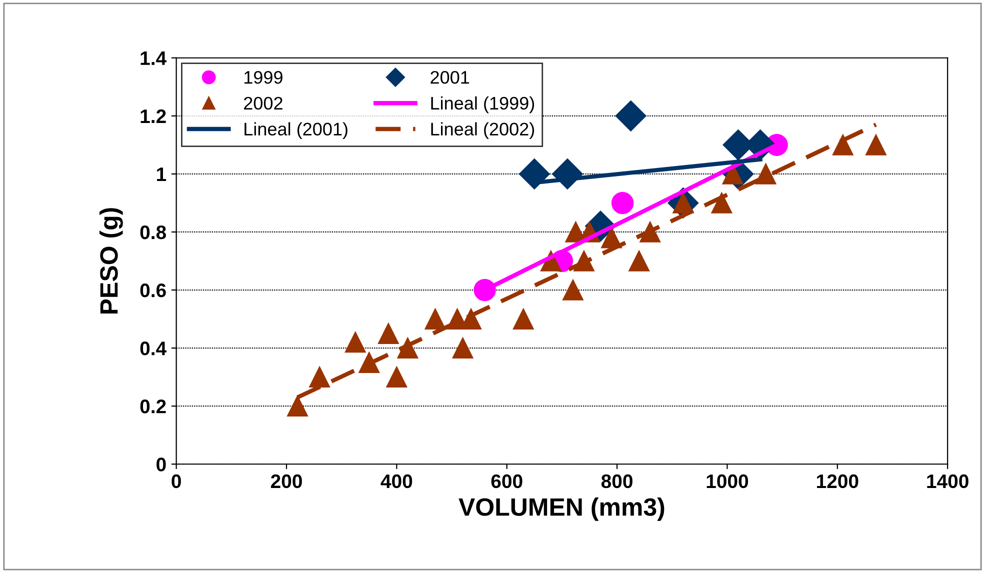  I want to click on y-tick-label: 0.6, so click(153, 290).